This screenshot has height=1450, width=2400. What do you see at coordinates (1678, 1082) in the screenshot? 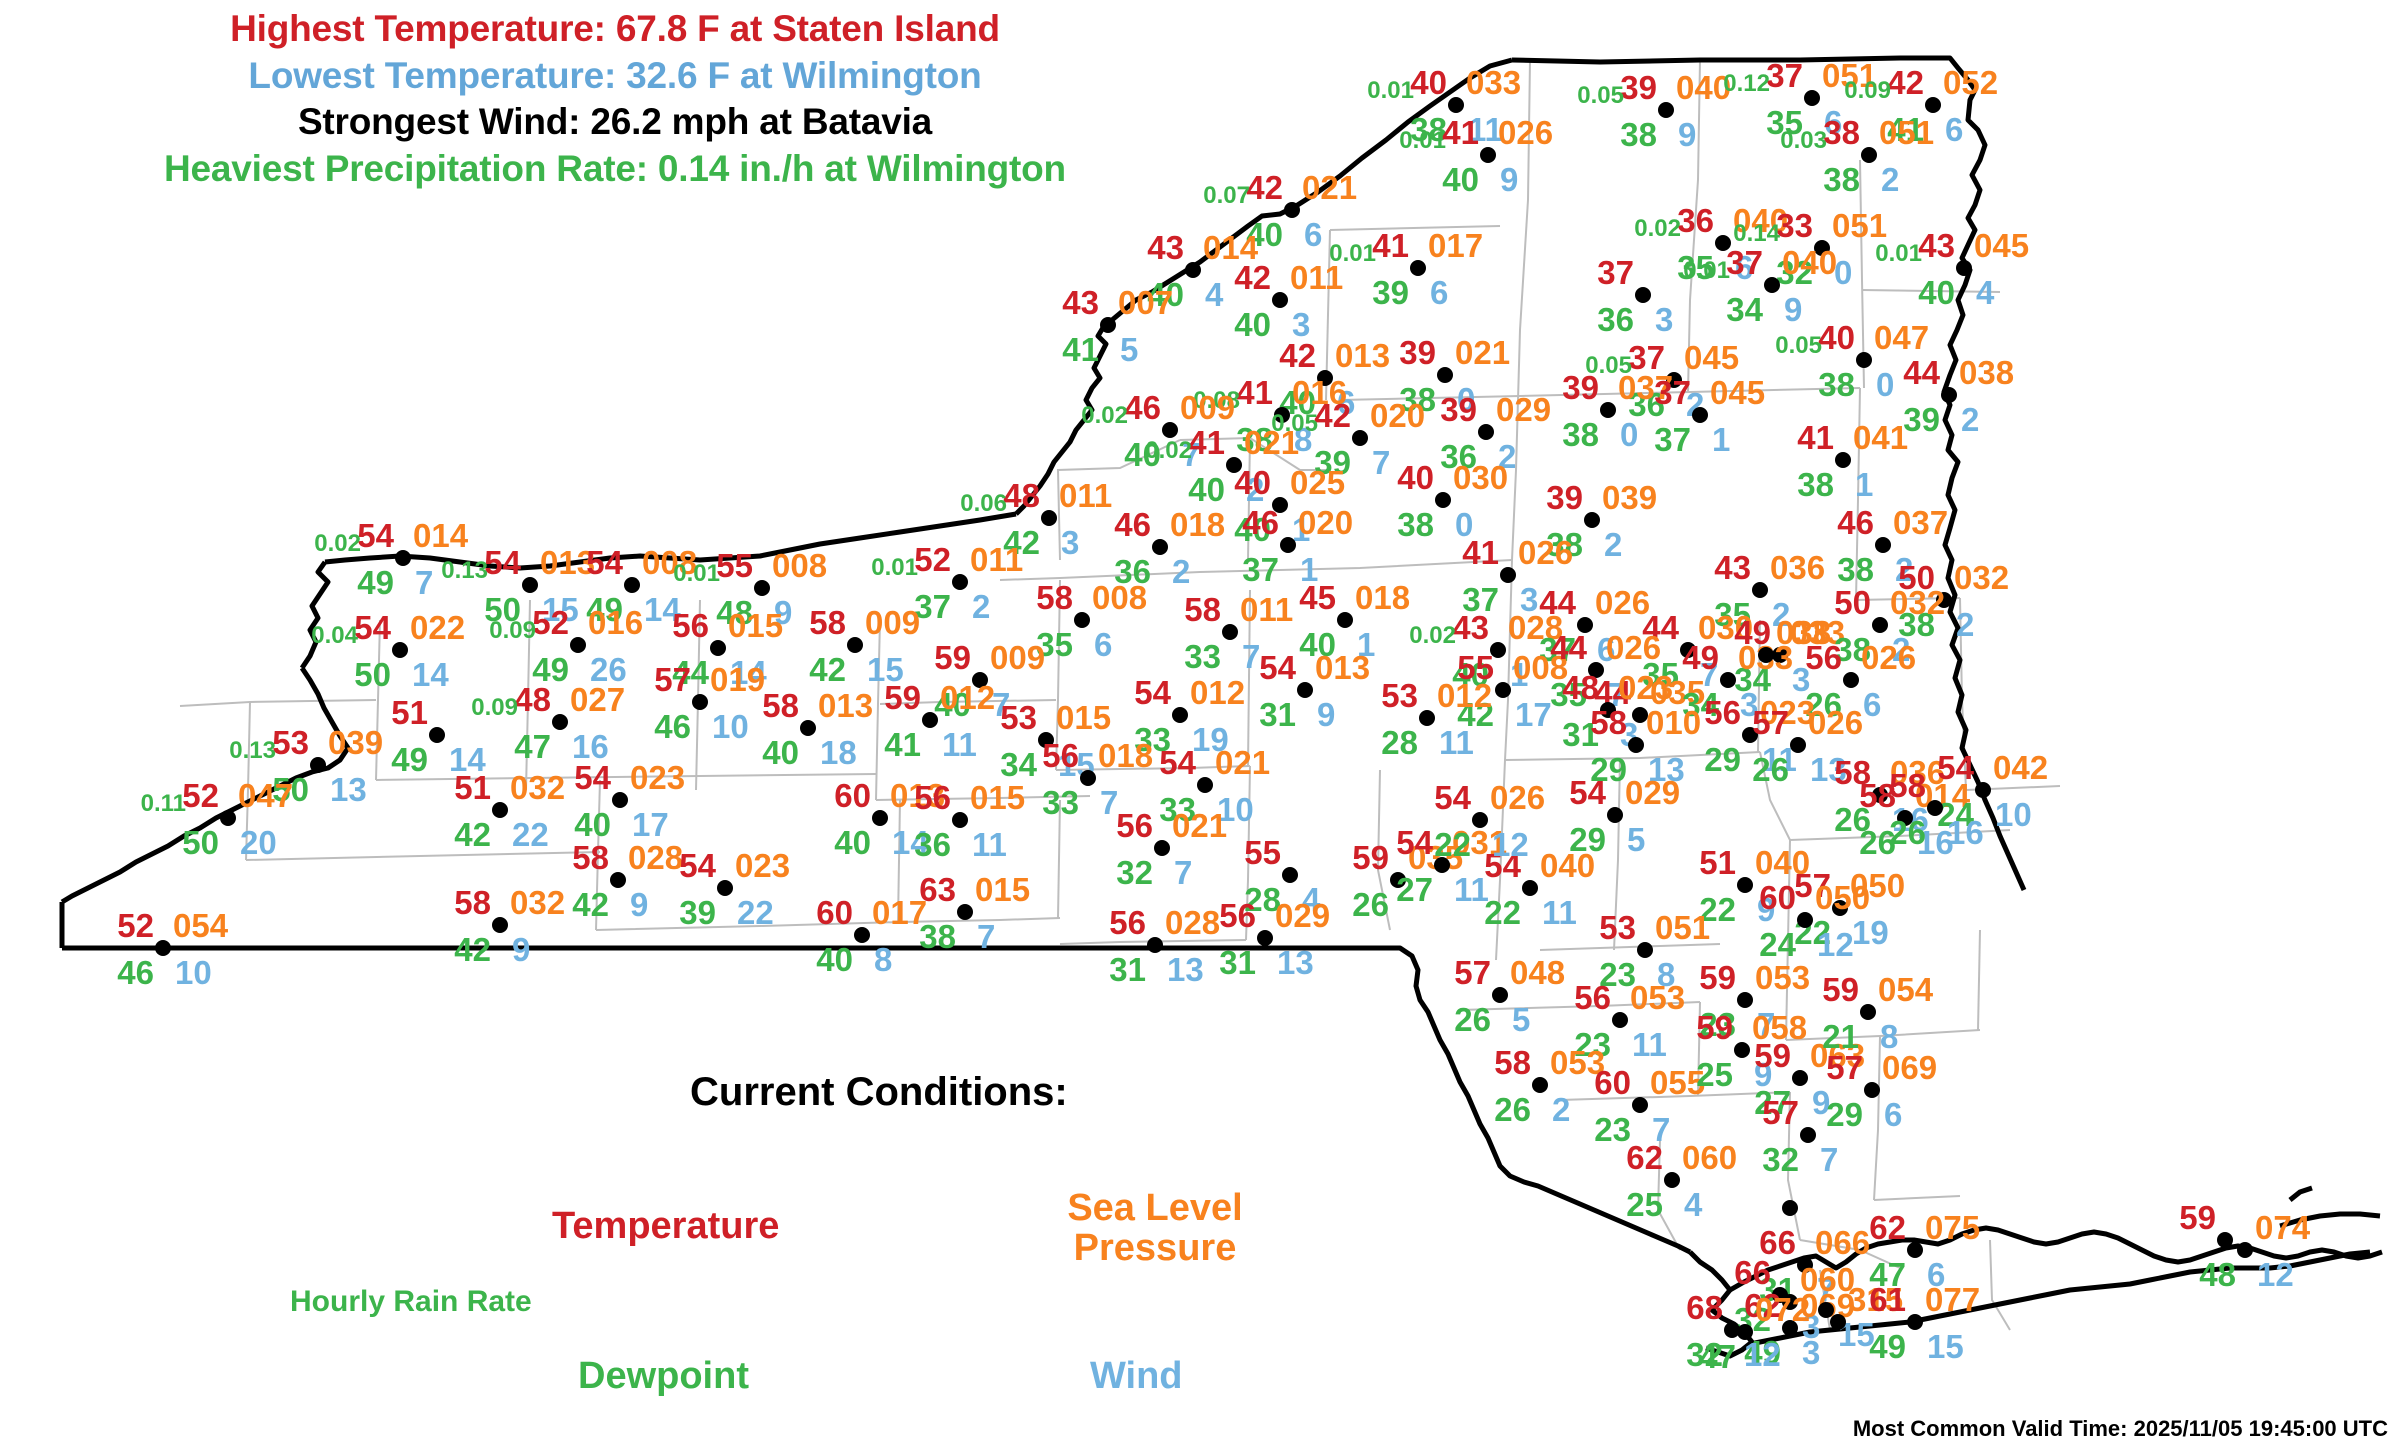
I see `station-pressure: 055` at bounding box center [1678, 1082].